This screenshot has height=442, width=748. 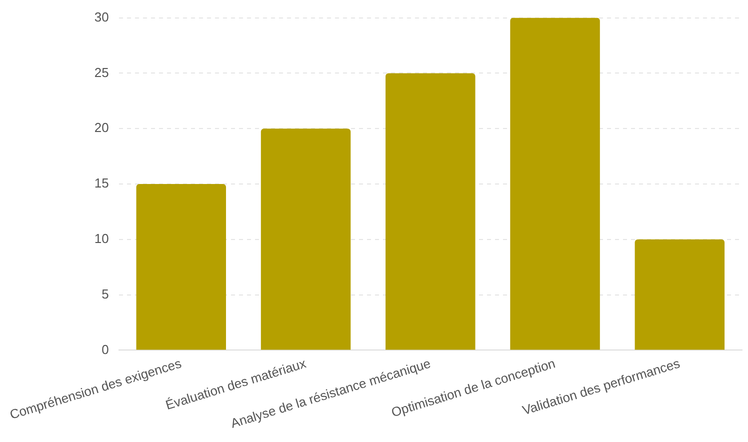 What do you see at coordinates (101, 238) in the screenshot?
I see `y-tick-label: 10` at bounding box center [101, 238].